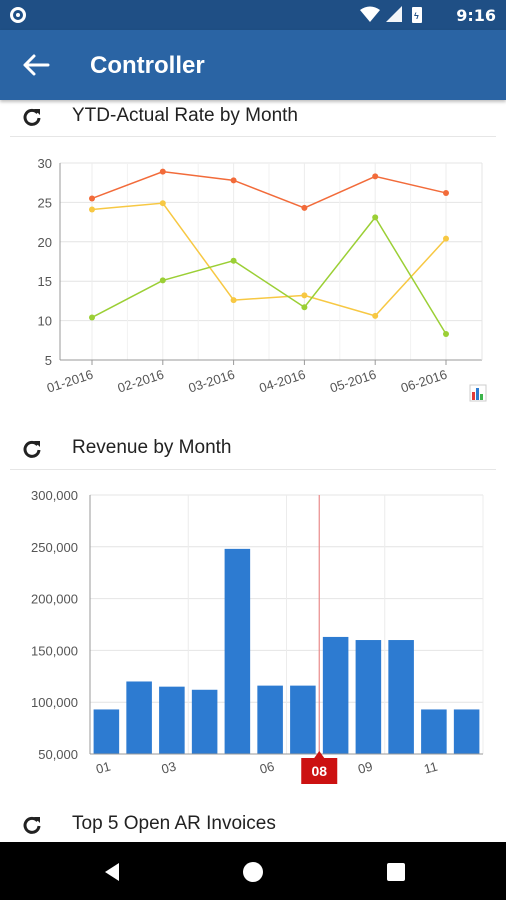 Image resolution: width=506 pixels, height=900 pixels. I want to click on section-header-ytd: YTD-Actual Rate by Month, so click(253, 119).